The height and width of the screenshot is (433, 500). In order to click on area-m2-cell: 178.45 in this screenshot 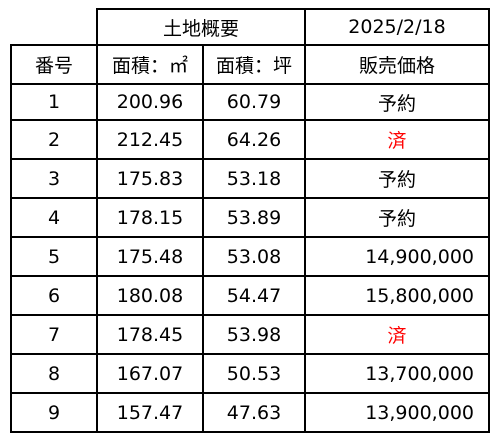, I will do `click(150, 334)`.